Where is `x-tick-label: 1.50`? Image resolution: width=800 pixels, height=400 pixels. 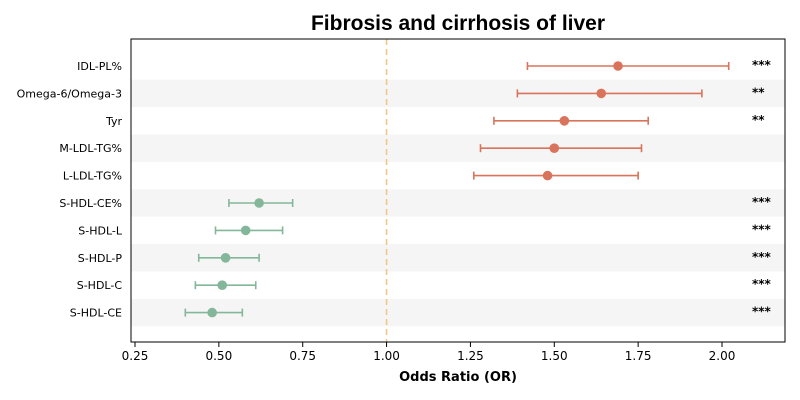
x-tick-label: 1.50 is located at coordinates (554, 356).